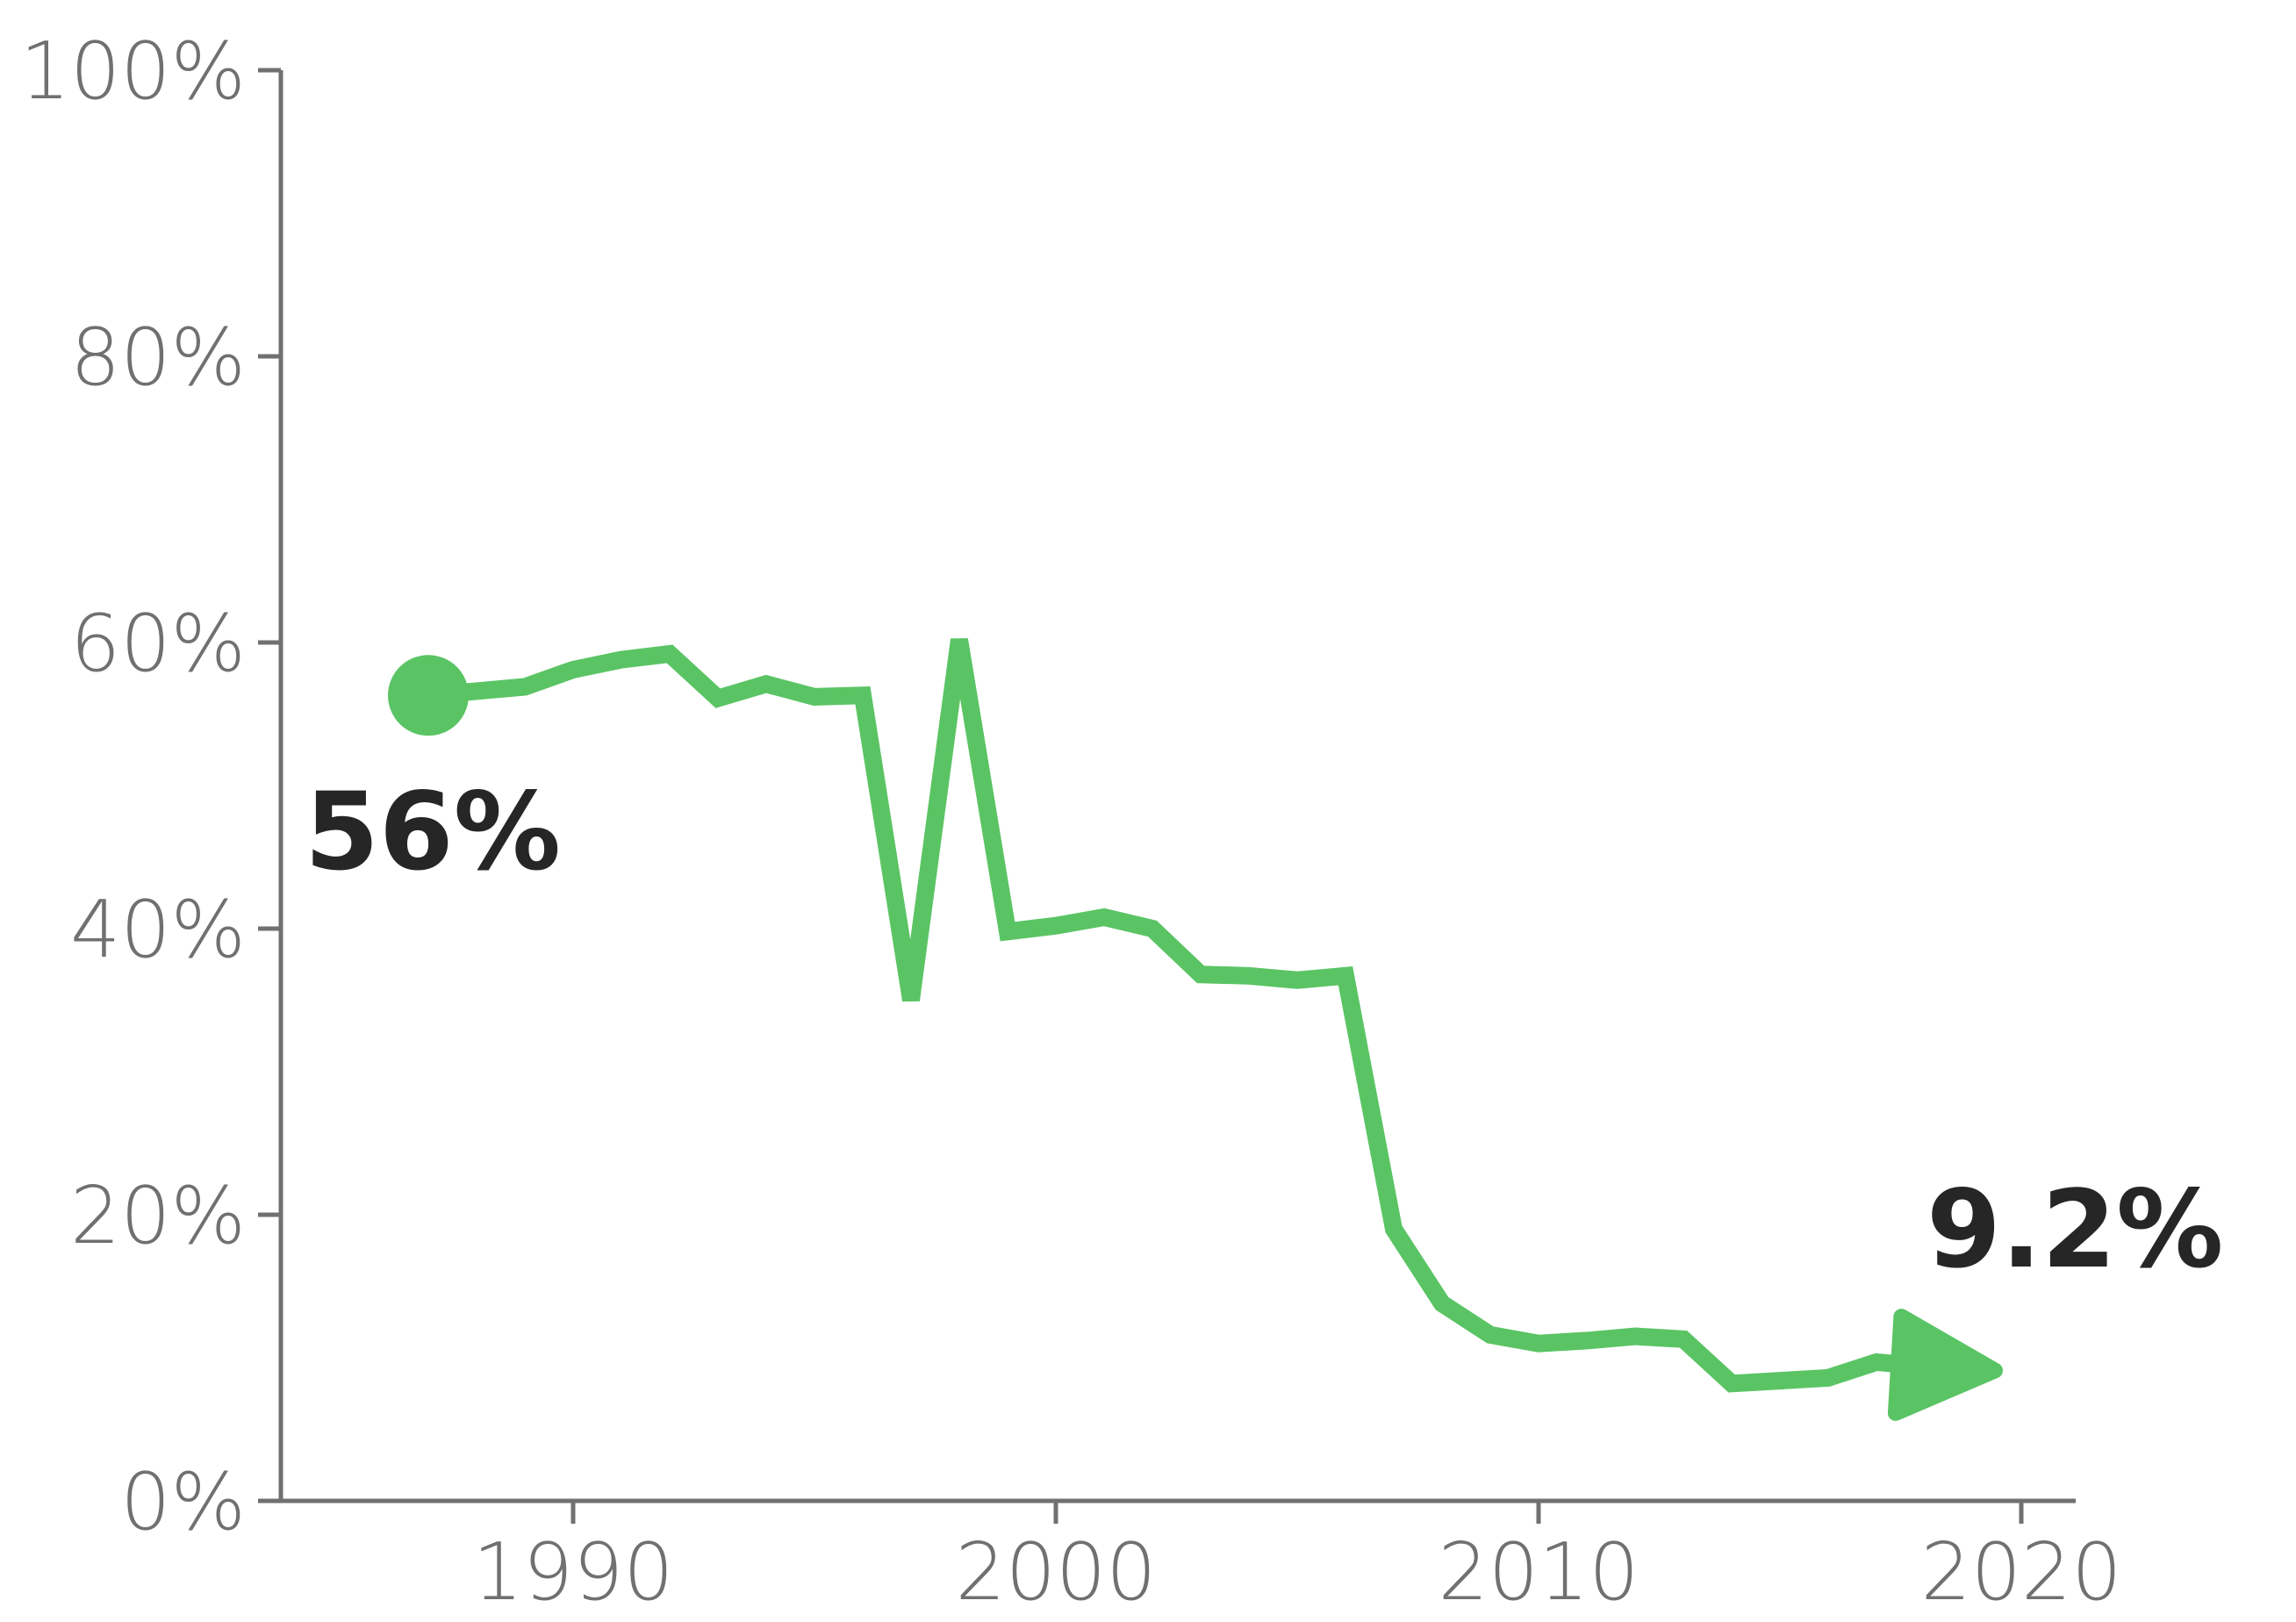 The width and height of the screenshot is (2296, 1622). Describe the element at coordinates (158, 644) in the screenshot. I see `y-tick-label: 60%` at that location.